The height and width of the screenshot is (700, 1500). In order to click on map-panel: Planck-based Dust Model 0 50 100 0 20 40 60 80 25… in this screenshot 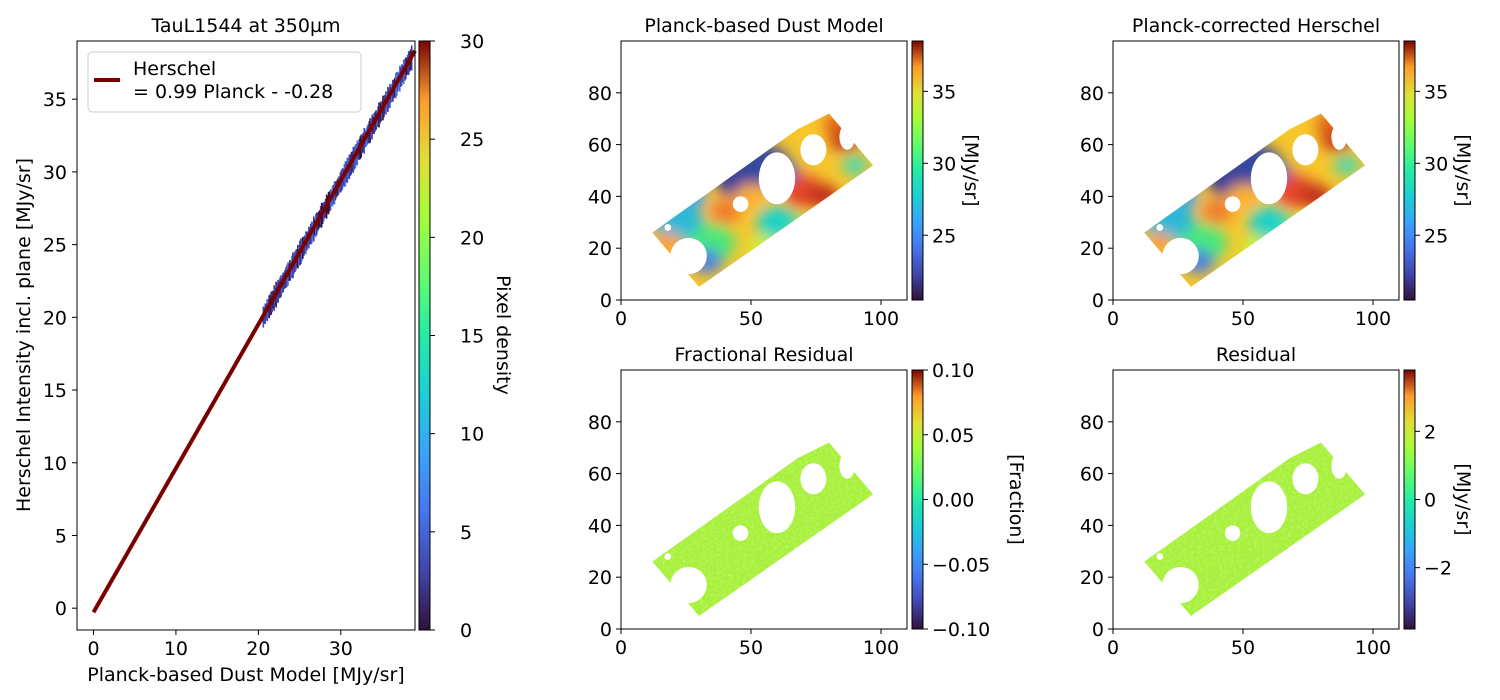, I will do `click(785, 172)`.